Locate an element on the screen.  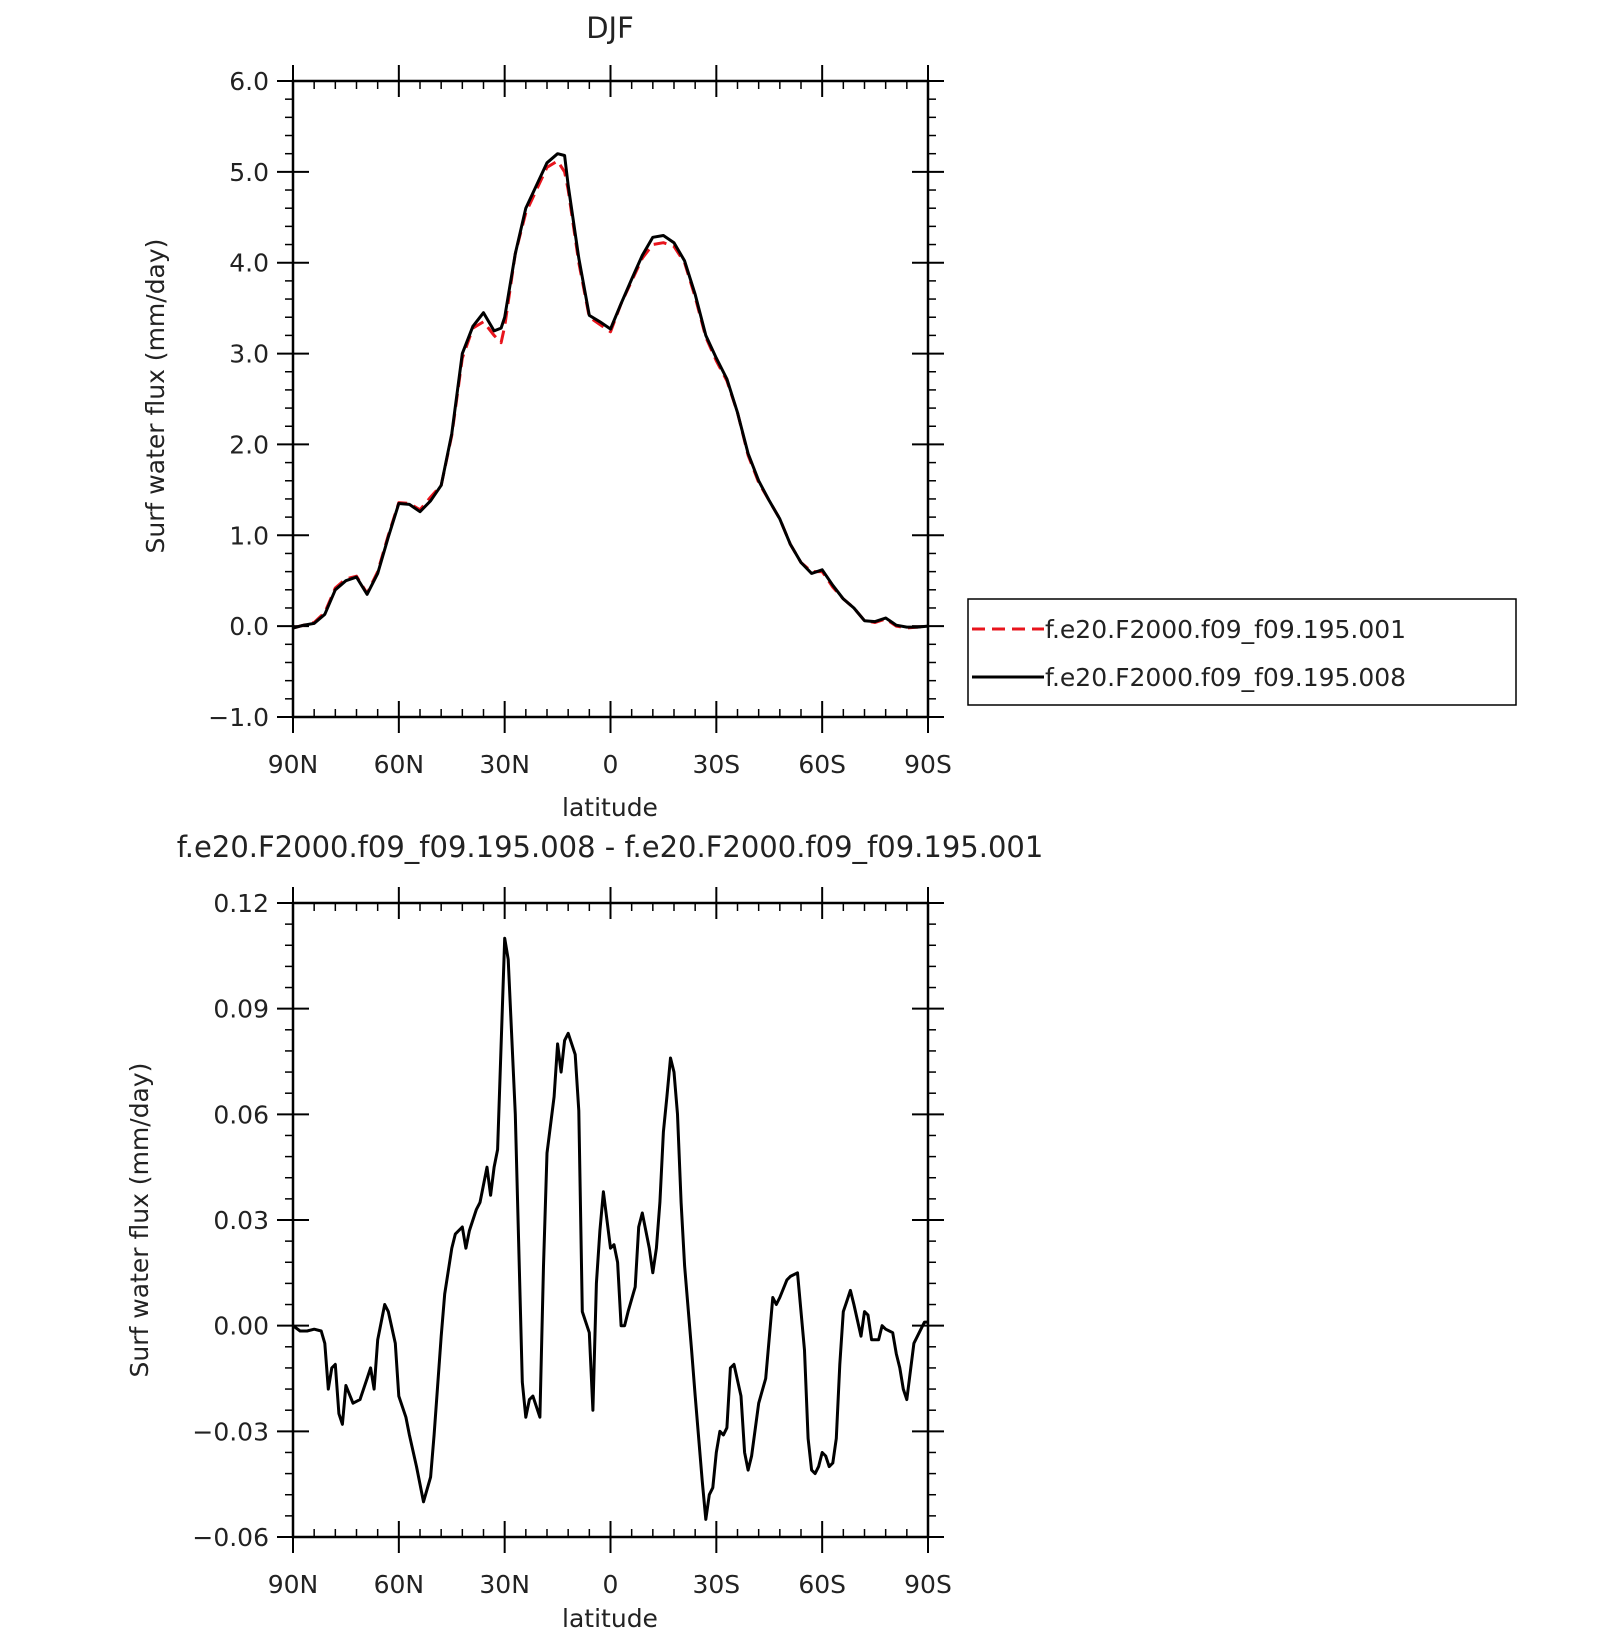
legend-label-008: f.e20.F2000.f09_f09.195.008 is located at coordinates (1225, 677).